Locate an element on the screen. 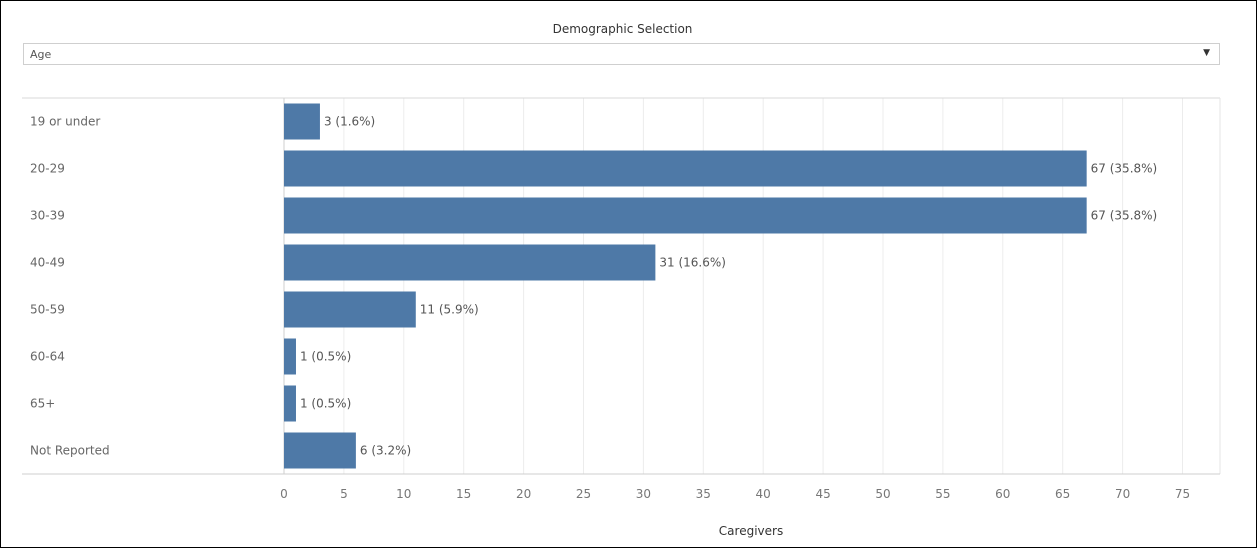 The height and width of the screenshot is (548, 1257). data-label: 11 (5.9%) is located at coordinates (449, 310).